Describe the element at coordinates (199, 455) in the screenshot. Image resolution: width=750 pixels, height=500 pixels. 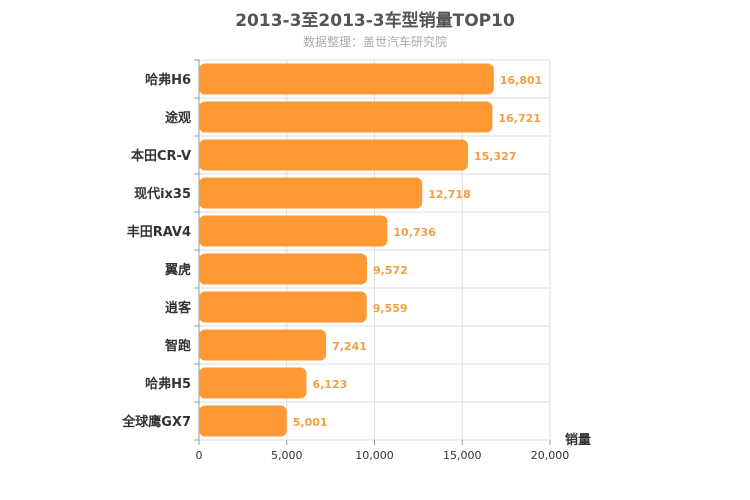
I see `x-tick-label: 0` at that location.